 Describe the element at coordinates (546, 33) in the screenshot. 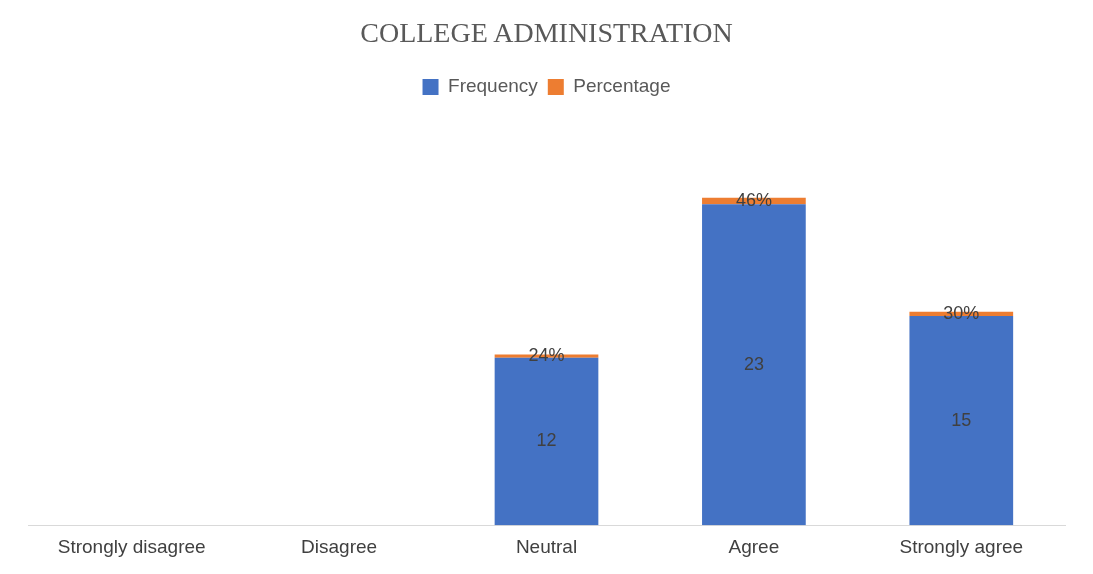

I see `chart-title: COLLEGE ADMINISTRATION` at that location.